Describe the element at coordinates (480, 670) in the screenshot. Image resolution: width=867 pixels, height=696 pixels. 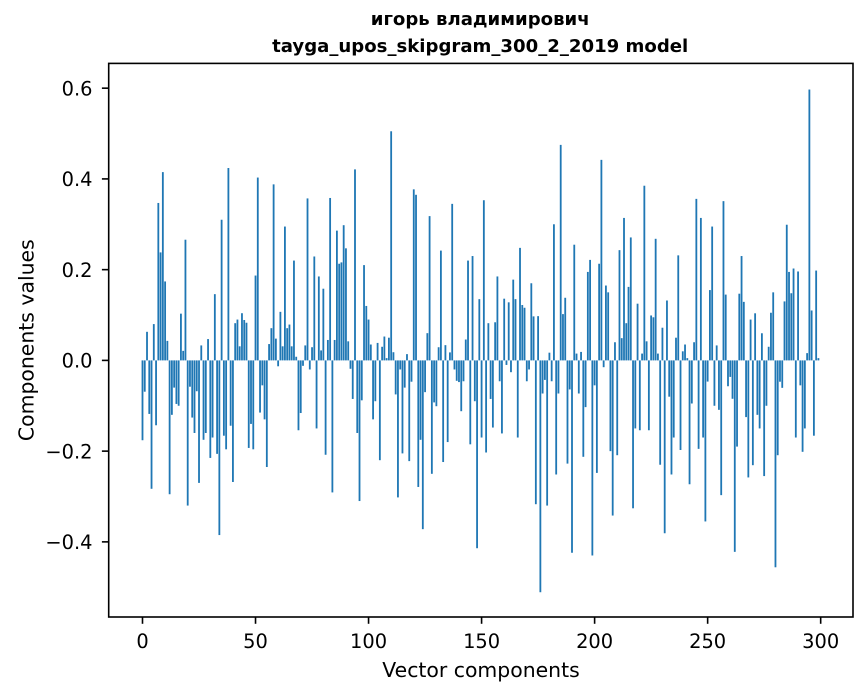
I see `x-axis-label: Vector components` at that location.